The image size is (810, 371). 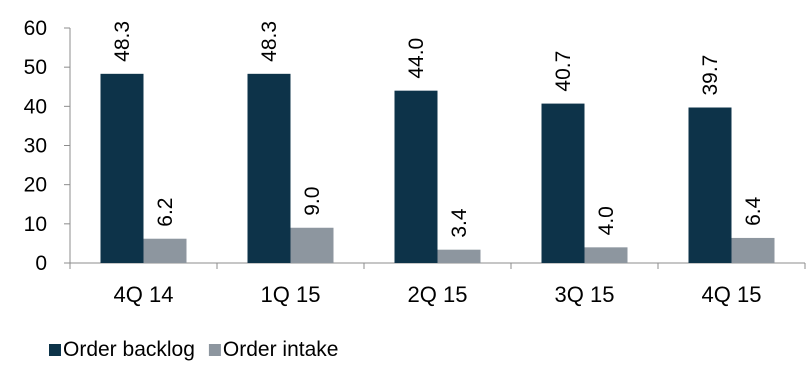 I want to click on y-tick-label: 40, so click(x=35, y=106).